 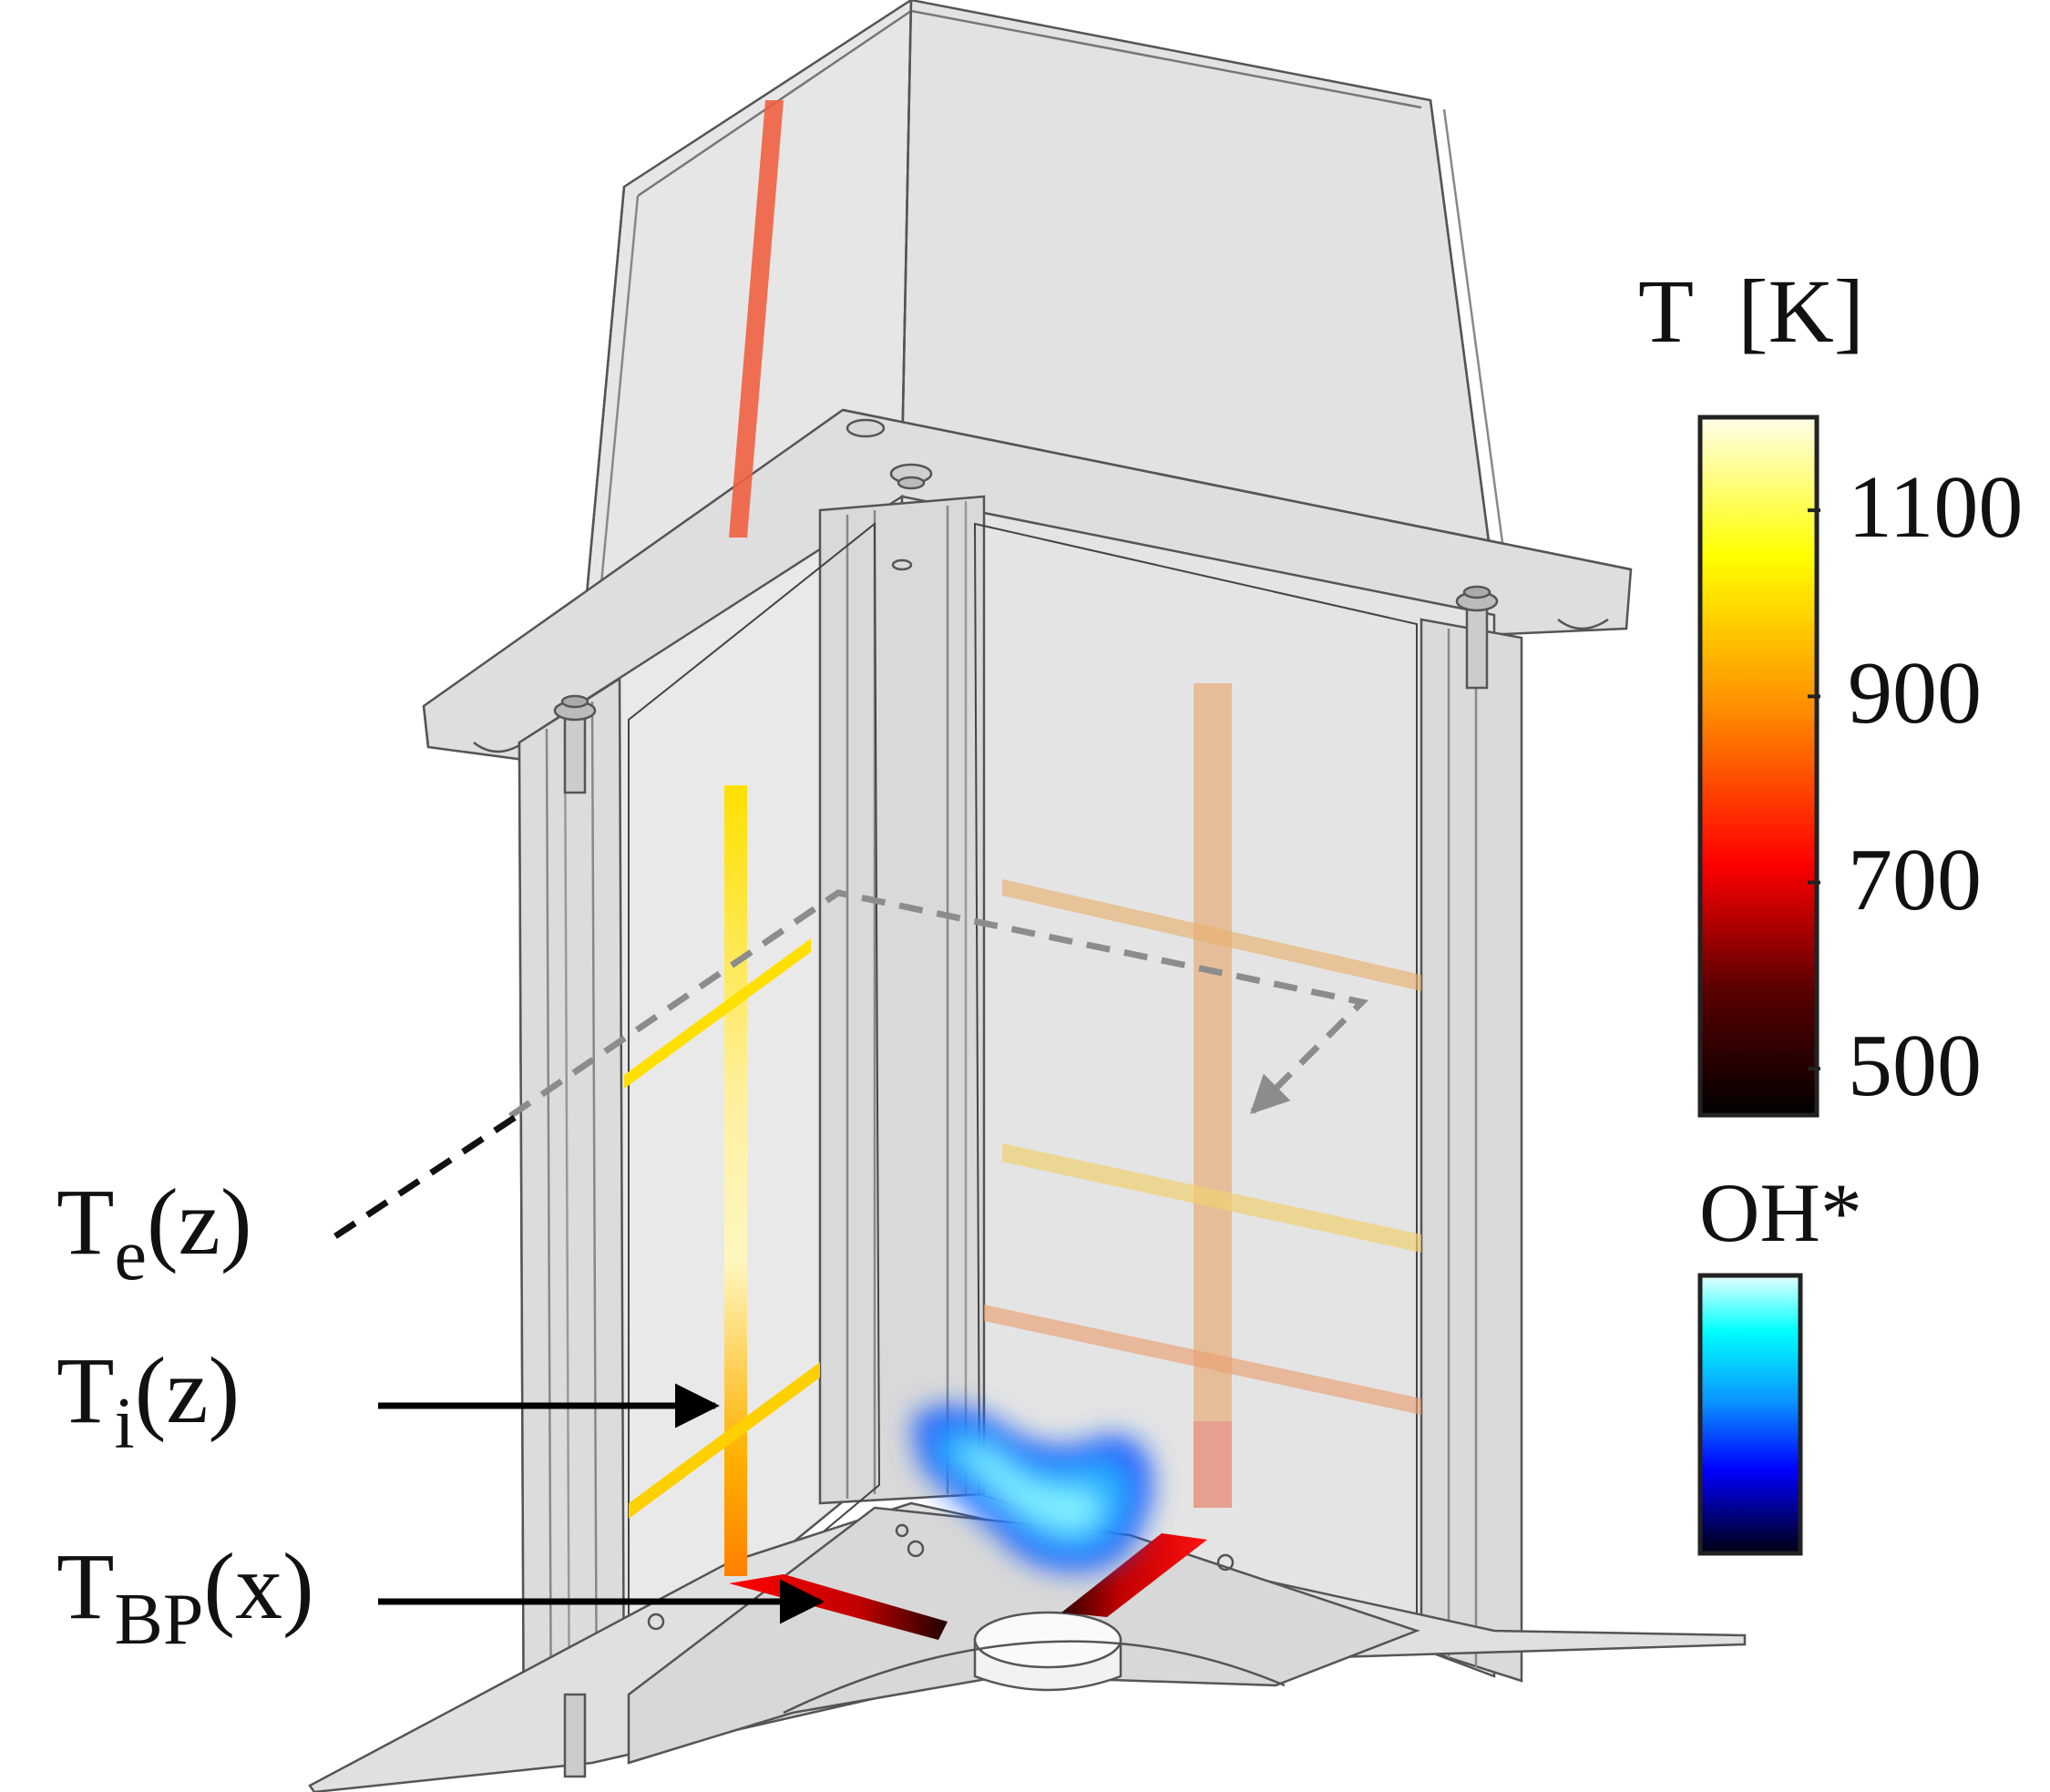 I want to click on right-wall-upper-horizontal, so click(x=1211, y=935).